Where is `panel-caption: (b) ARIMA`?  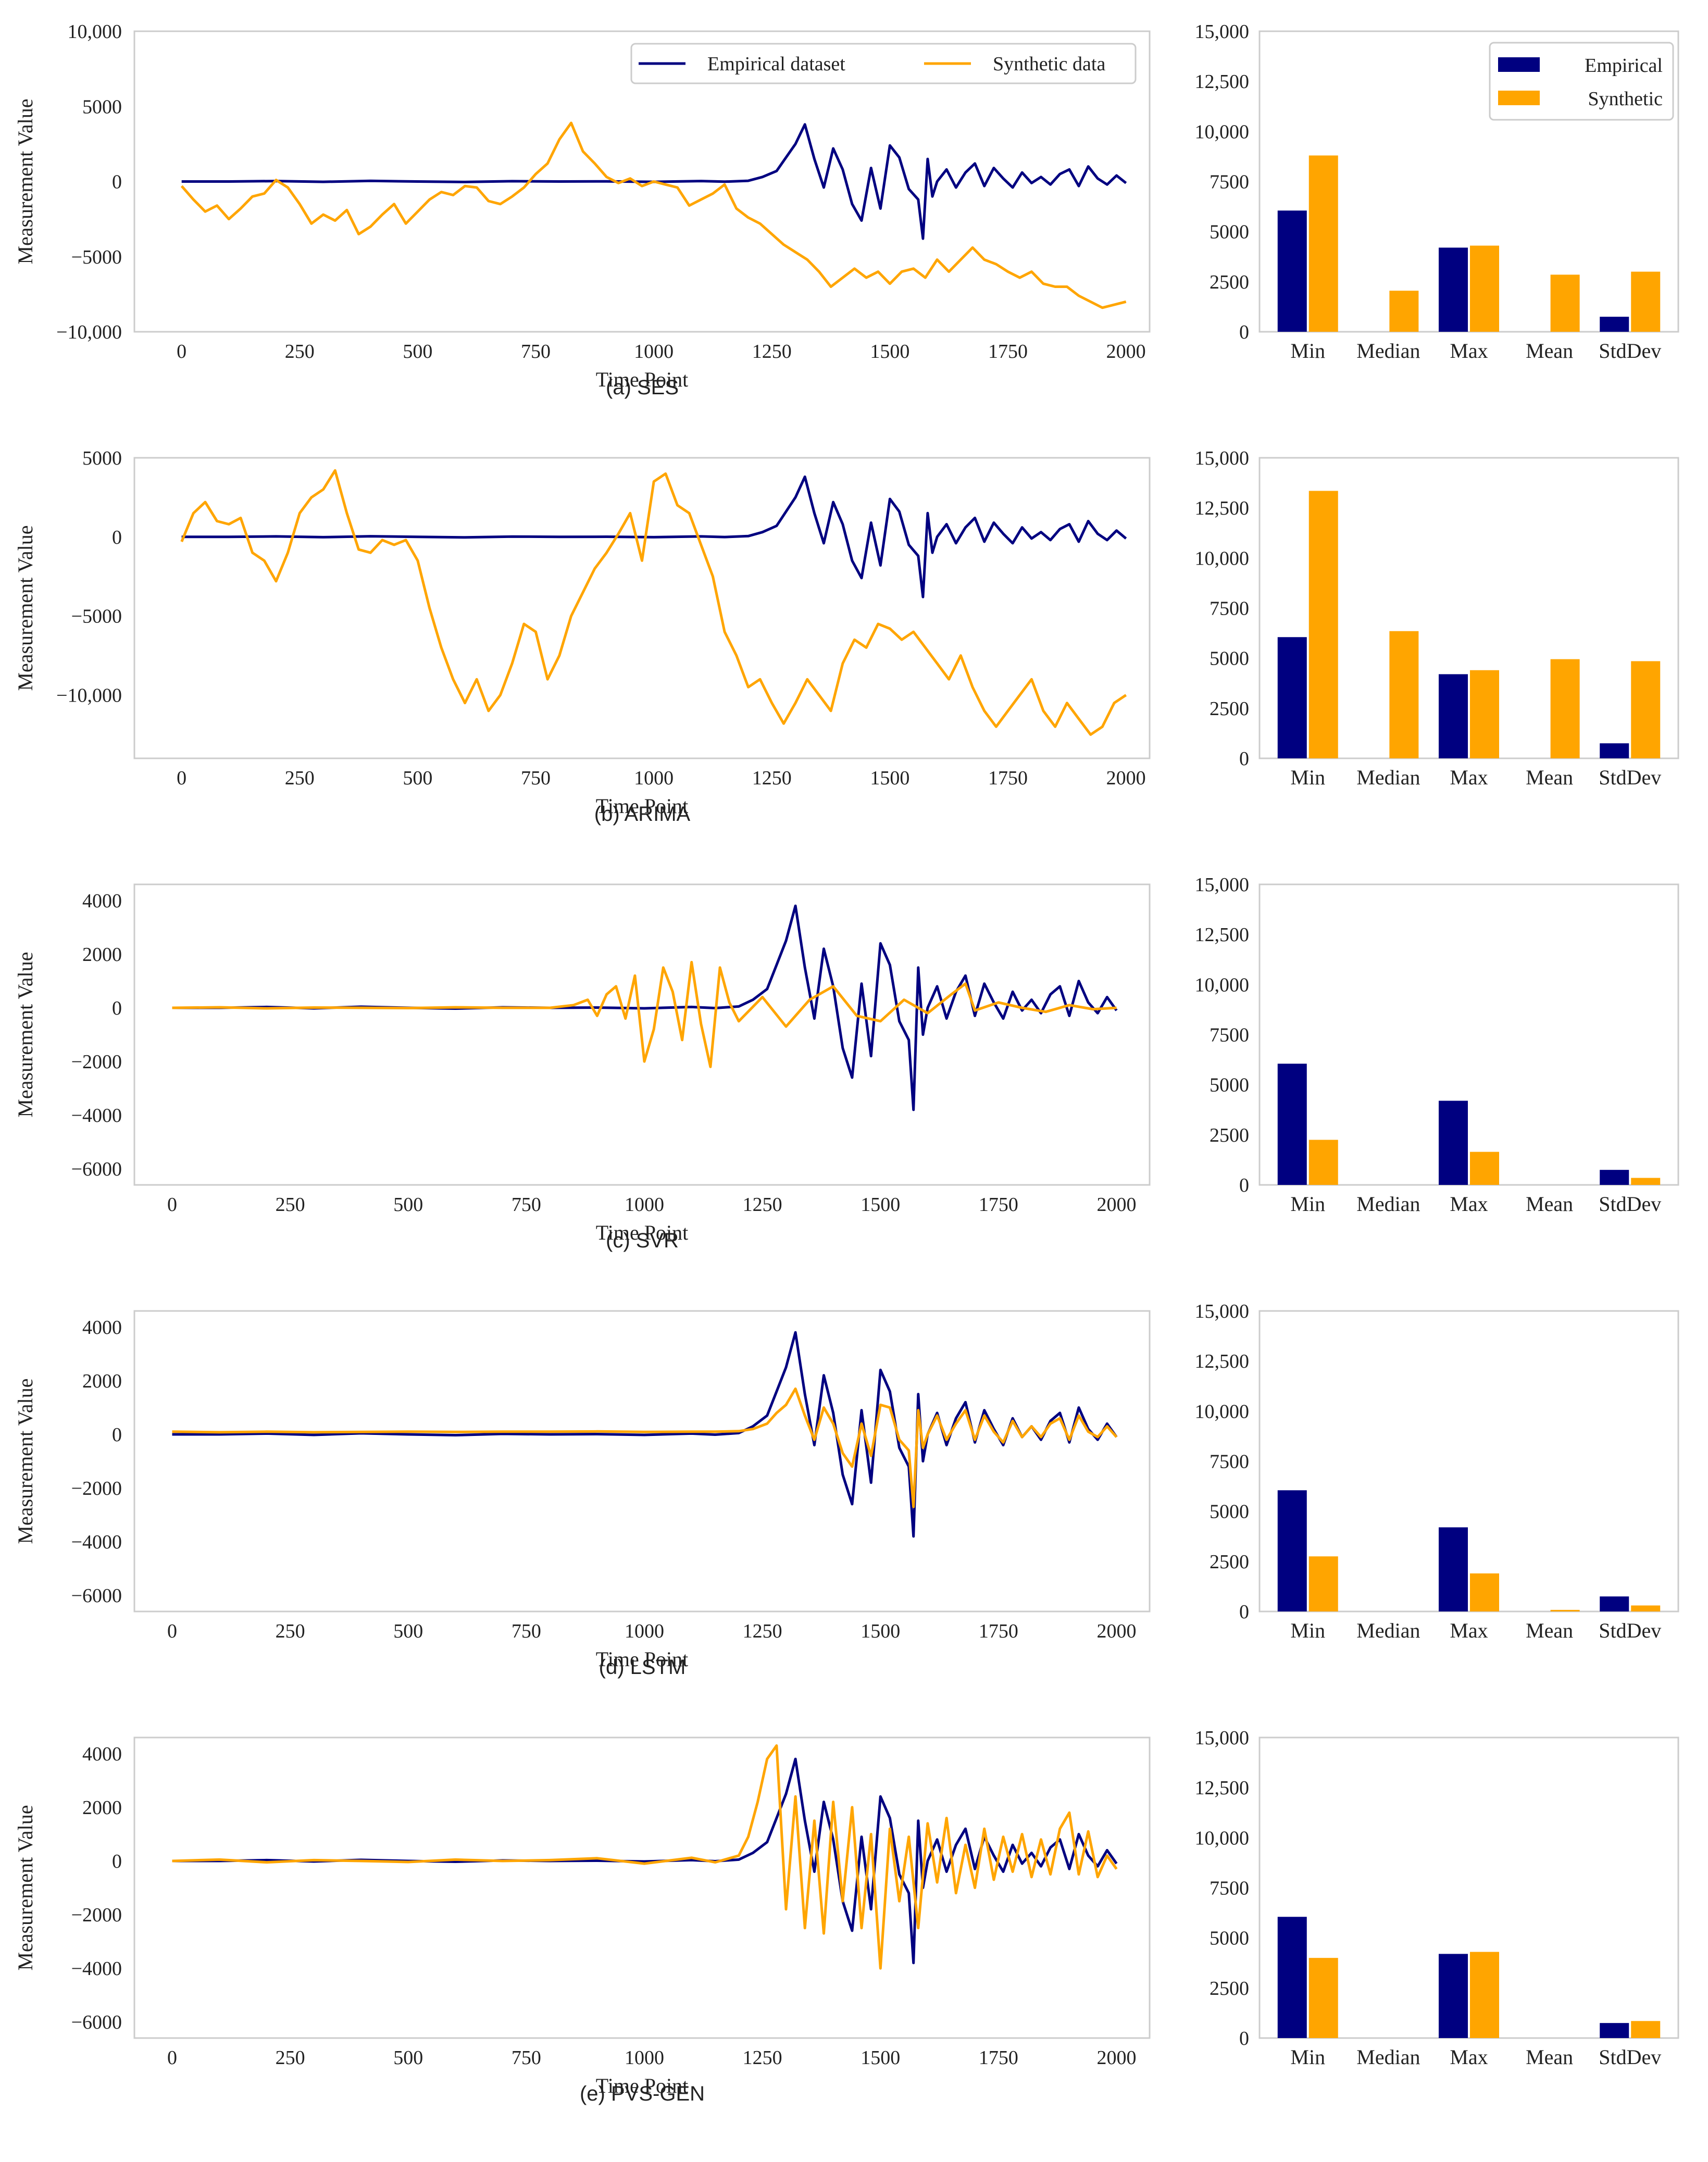
panel-caption: (b) ARIMA is located at coordinates (643, 814).